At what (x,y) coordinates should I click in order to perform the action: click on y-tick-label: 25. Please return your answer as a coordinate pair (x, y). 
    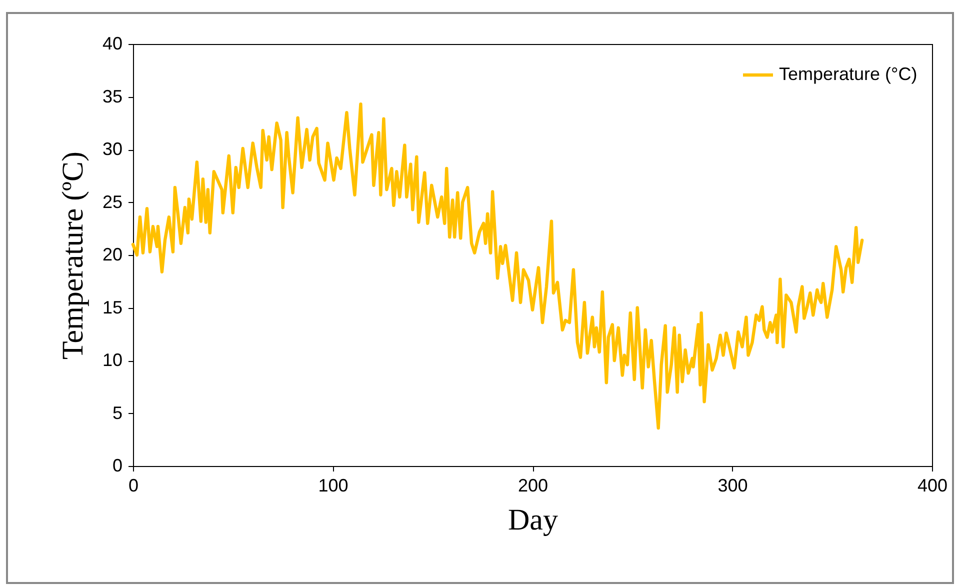
    Looking at the image, I should click on (112, 202).